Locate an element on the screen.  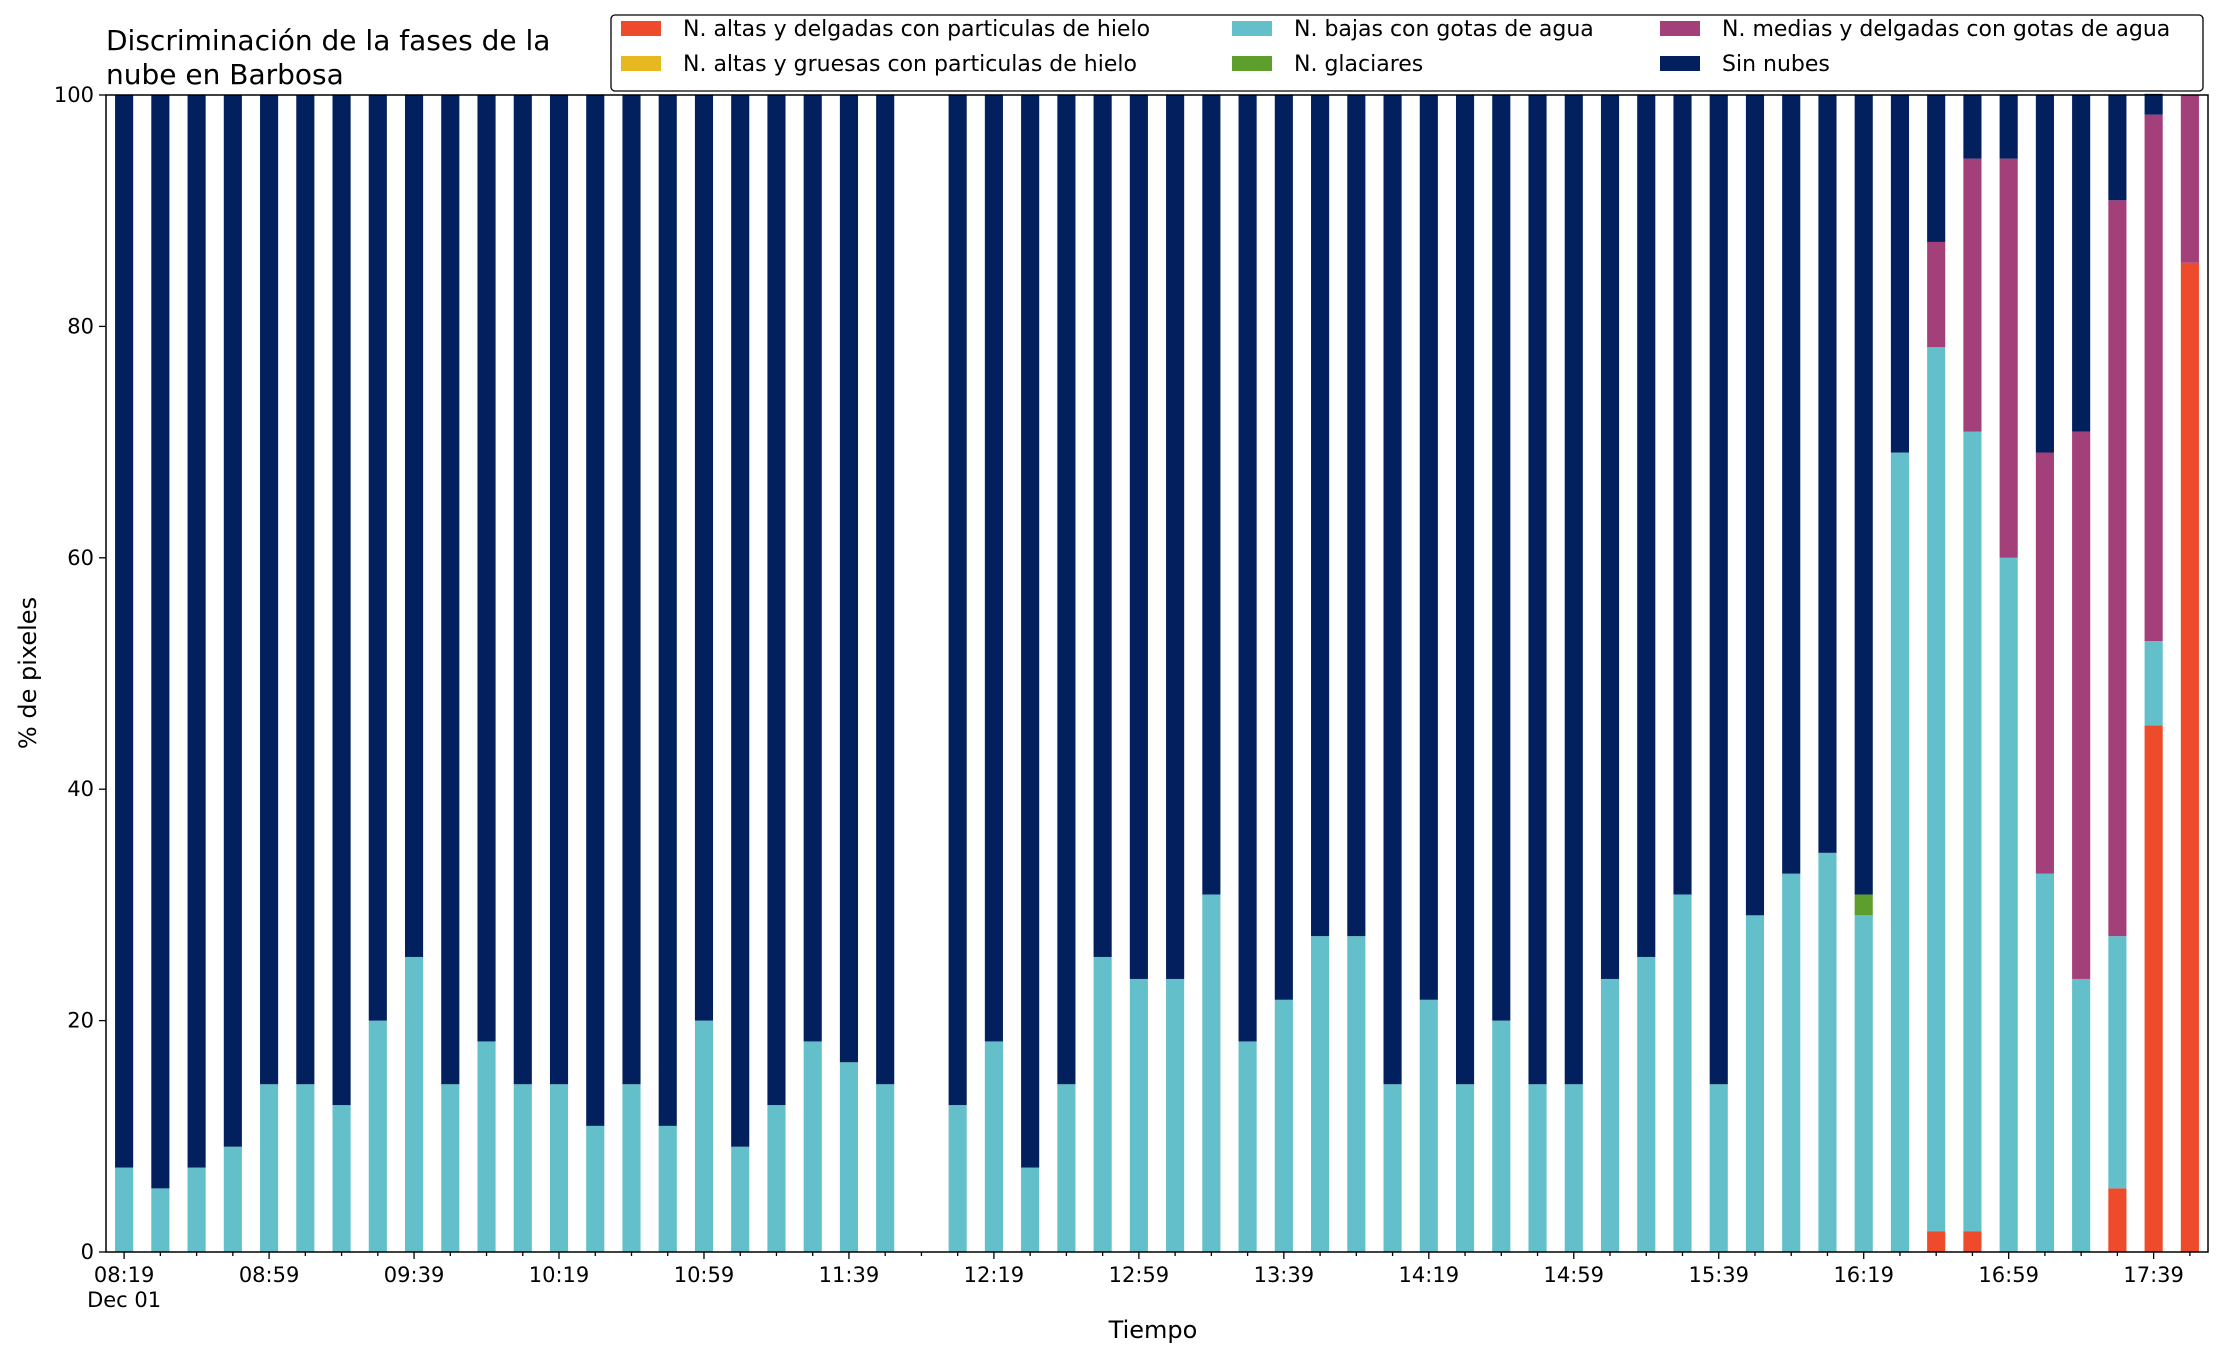
x-tick-label: 14:19 is located at coordinates (1429, 1275).